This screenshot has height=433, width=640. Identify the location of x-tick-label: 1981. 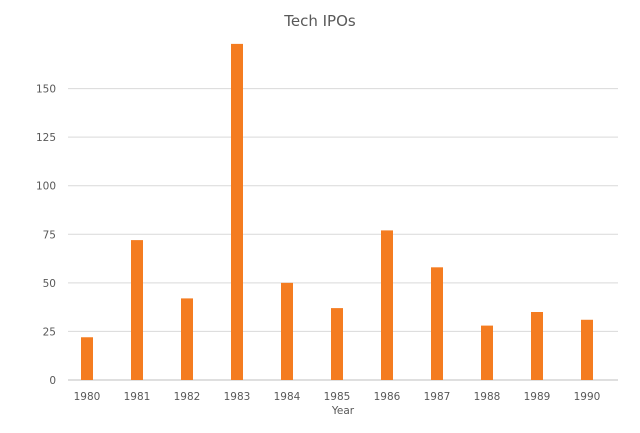
(137, 397).